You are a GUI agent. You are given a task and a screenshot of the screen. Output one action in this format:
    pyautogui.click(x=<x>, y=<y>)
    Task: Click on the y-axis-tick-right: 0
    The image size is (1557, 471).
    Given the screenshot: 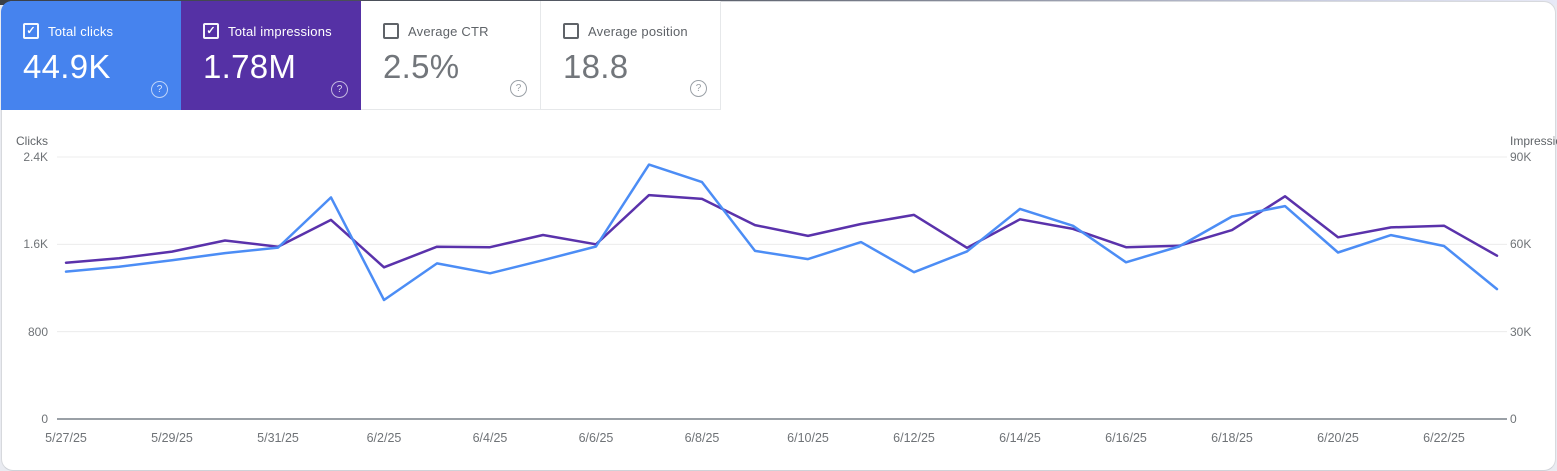 What is the action you would take?
    pyautogui.click(x=1513, y=419)
    